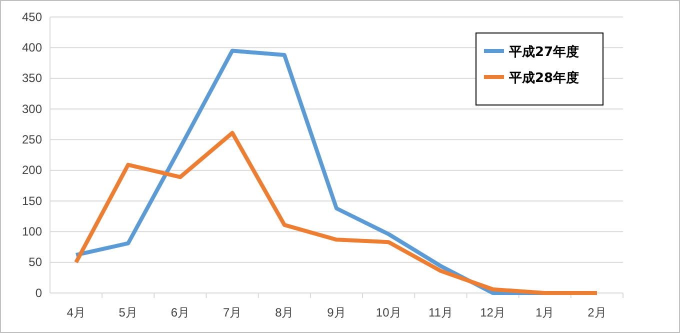 Image resolution: width=680 pixels, height=333 pixels. Describe the element at coordinates (440, 313) in the screenshot. I see `x-tick-label: 11月` at that location.